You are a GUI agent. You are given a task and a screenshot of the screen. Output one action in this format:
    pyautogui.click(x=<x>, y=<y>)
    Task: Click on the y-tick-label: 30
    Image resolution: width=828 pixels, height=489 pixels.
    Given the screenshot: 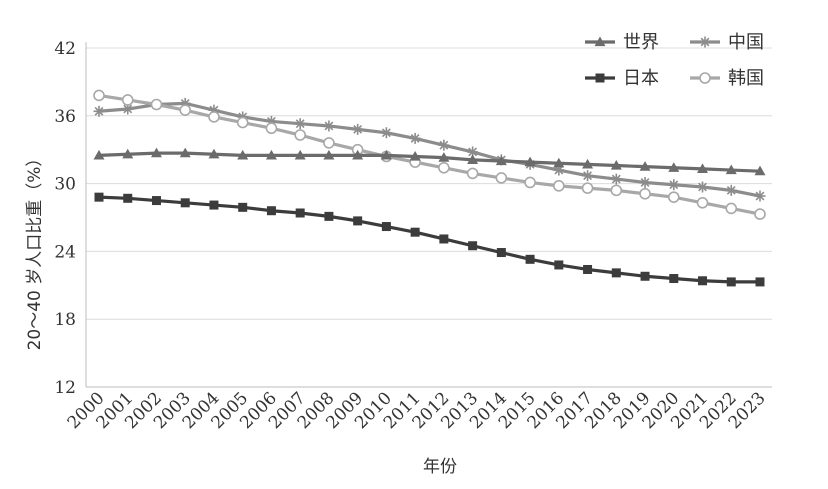 What is the action you would take?
    pyautogui.click(x=65, y=185)
    